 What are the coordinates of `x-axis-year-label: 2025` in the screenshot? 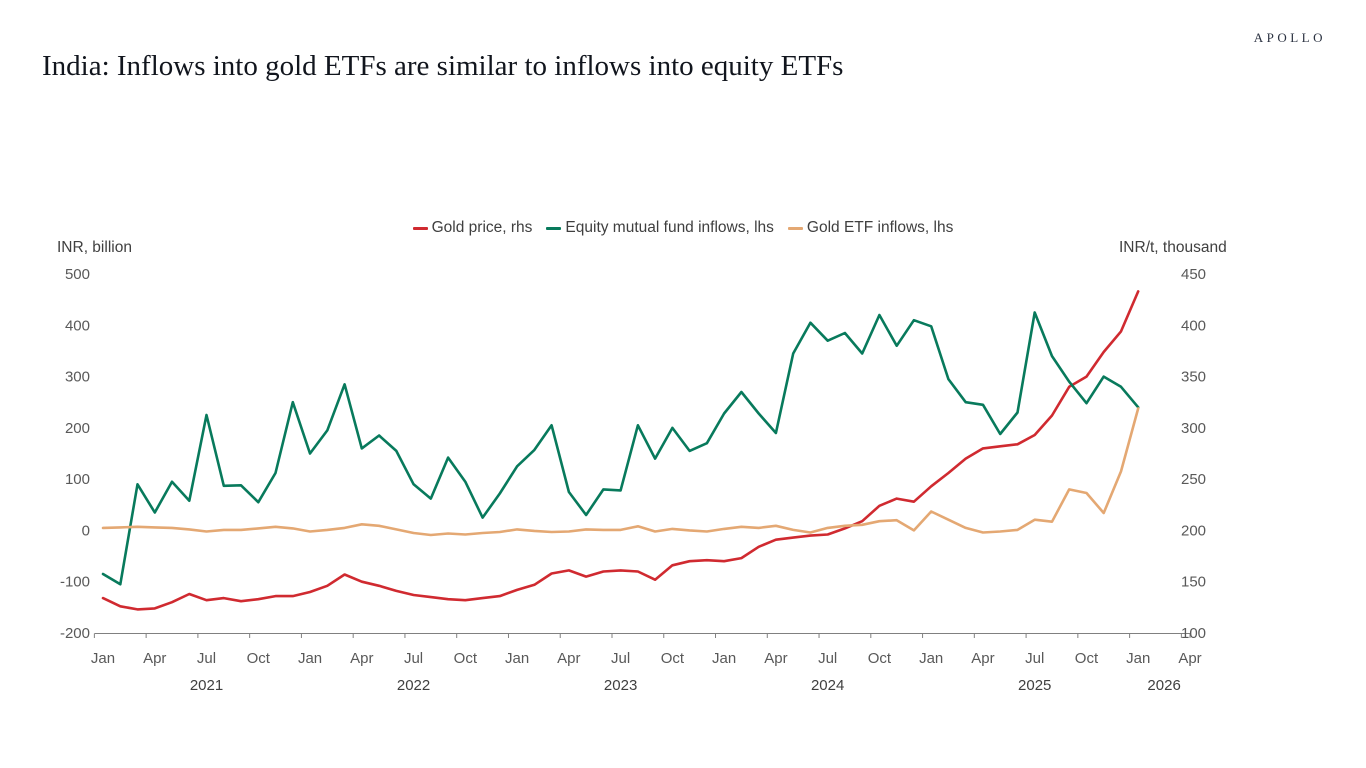 It's located at (1034, 685).